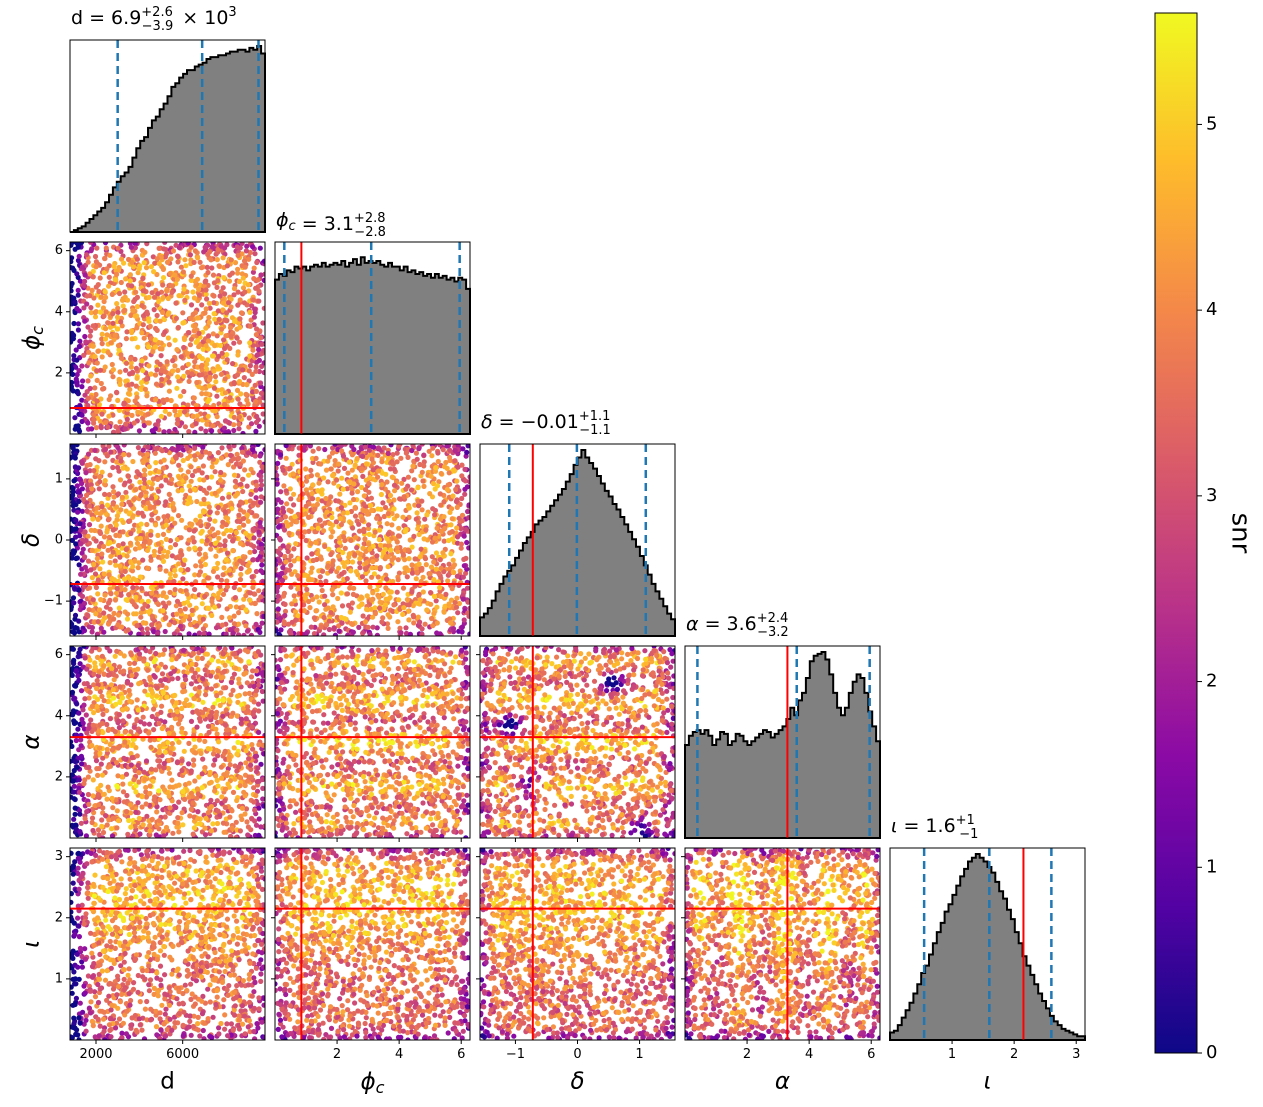  What do you see at coordinates (167, 1082) in the screenshot?
I see `axis-label-d: d` at bounding box center [167, 1082].